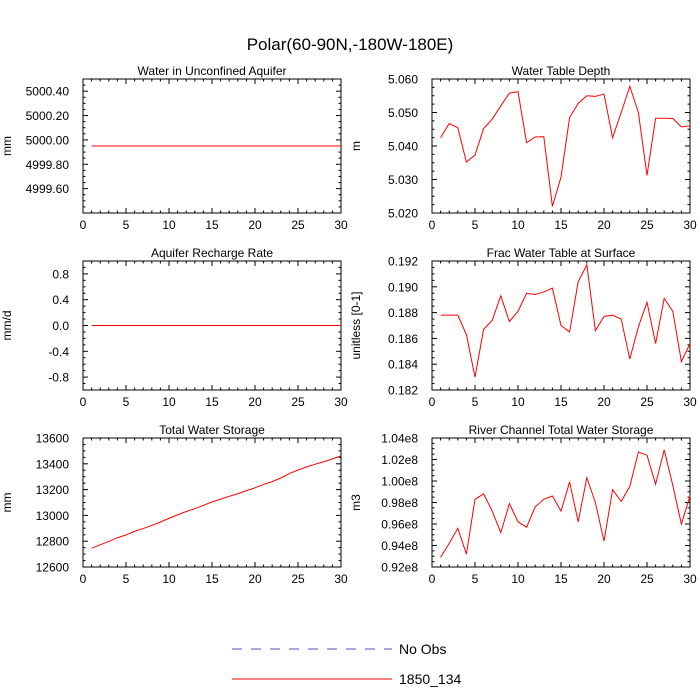  Describe the element at coordinates (403, 365) in the screenshot. I see `y-tick-label: 0.184` at that location.